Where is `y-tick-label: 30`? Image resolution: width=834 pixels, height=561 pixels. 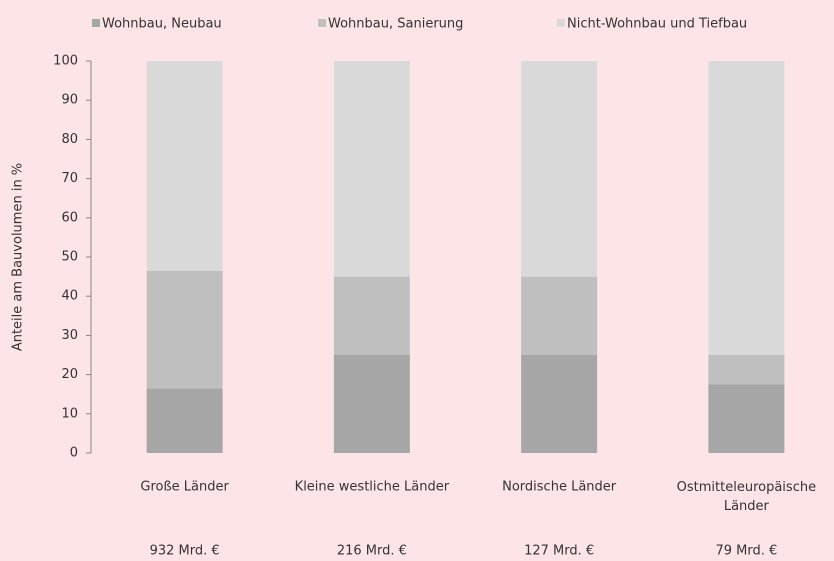
y-tick-label: 30 is located at coordinates (69, 335).